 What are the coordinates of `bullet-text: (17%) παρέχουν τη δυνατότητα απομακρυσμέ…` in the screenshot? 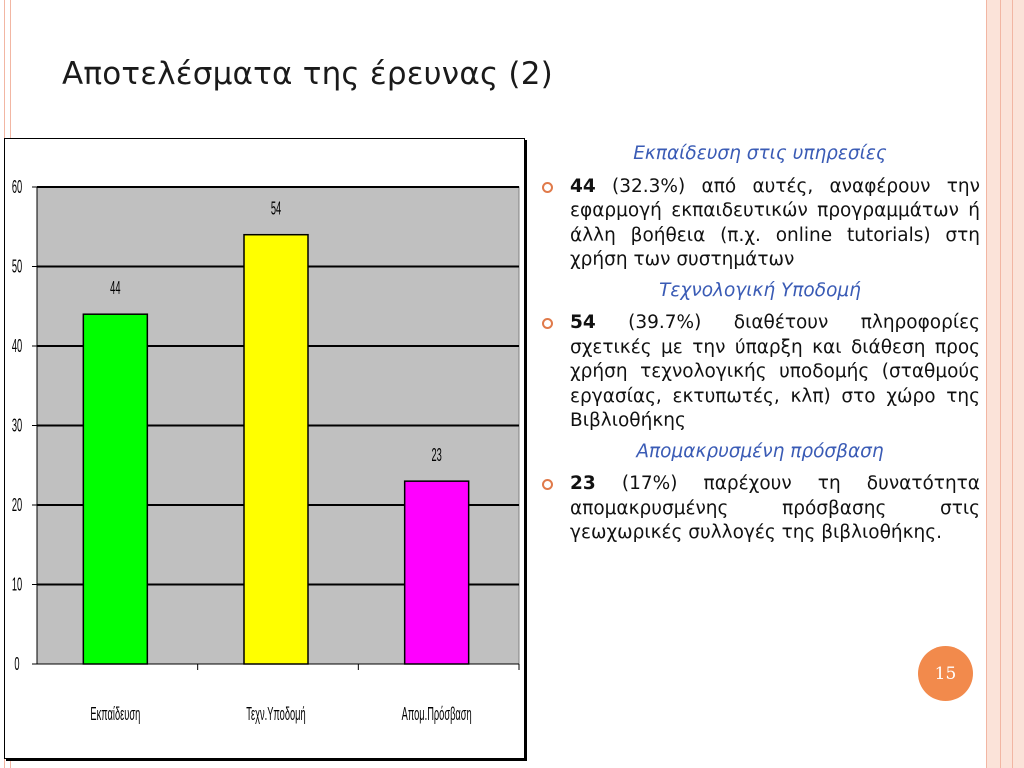 It's located at (775, 508).